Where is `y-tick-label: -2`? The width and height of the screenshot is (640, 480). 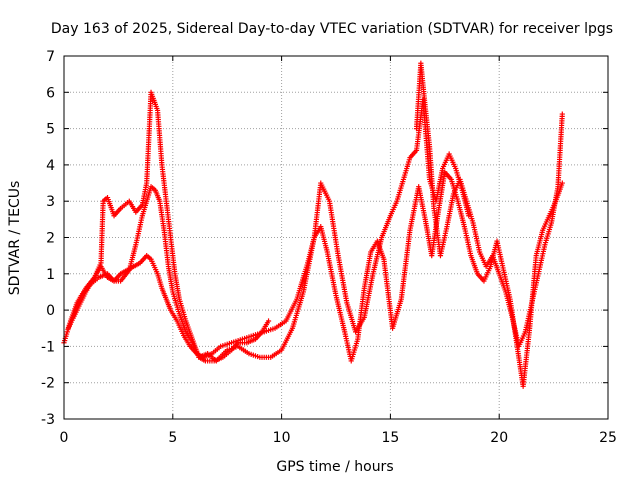
y-tick-label: -2 is located at coordinates (48, 384).